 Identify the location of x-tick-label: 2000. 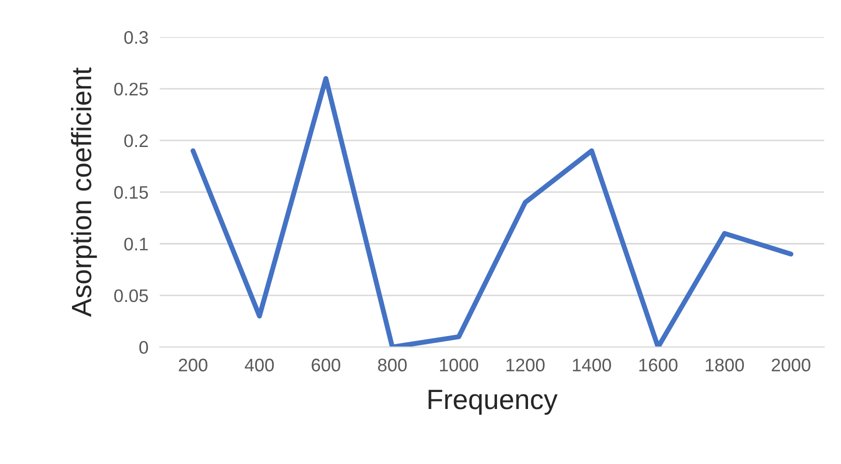
(791, 365).